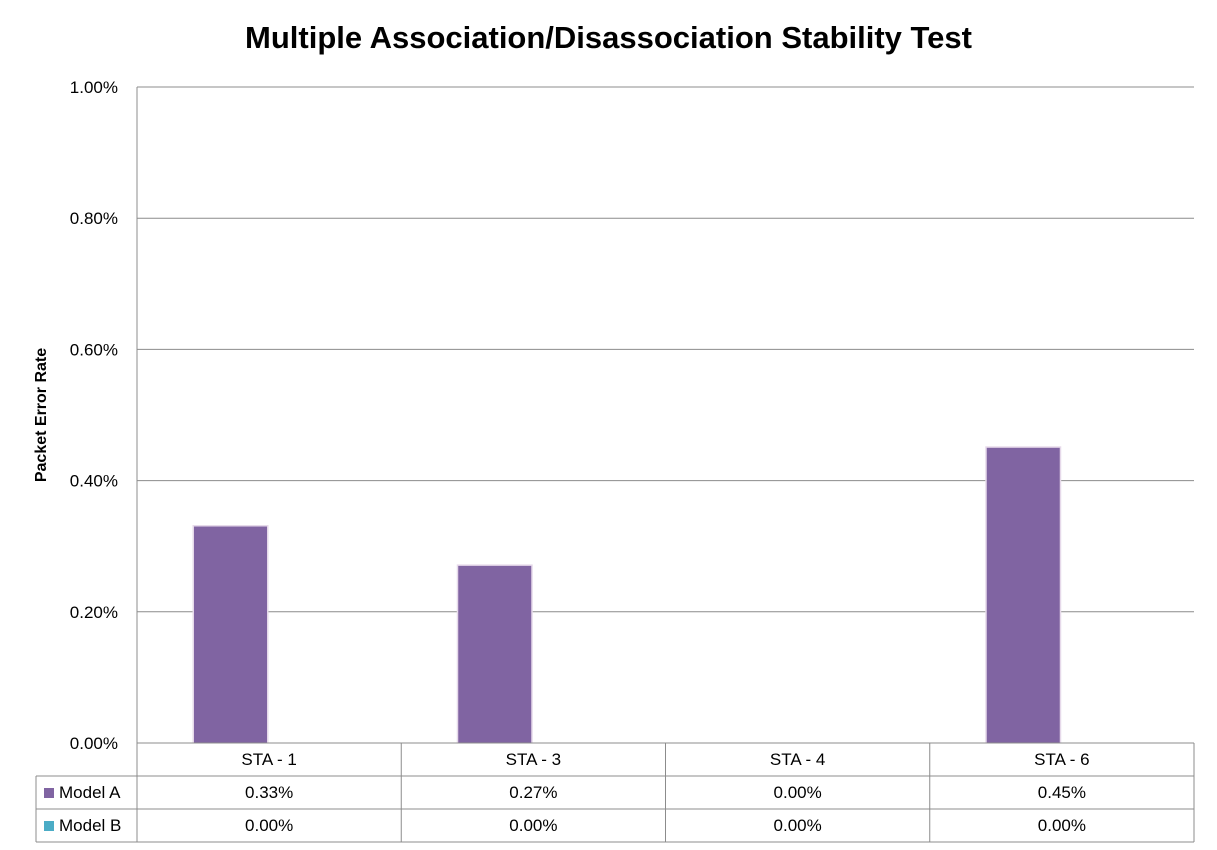 Image resolution: width=1217 pixels, height=850 pixels. Describe the element at coordinates (41, 415) in the screenshot. I see `y-axis-label: Packet Error Rate` at that location.